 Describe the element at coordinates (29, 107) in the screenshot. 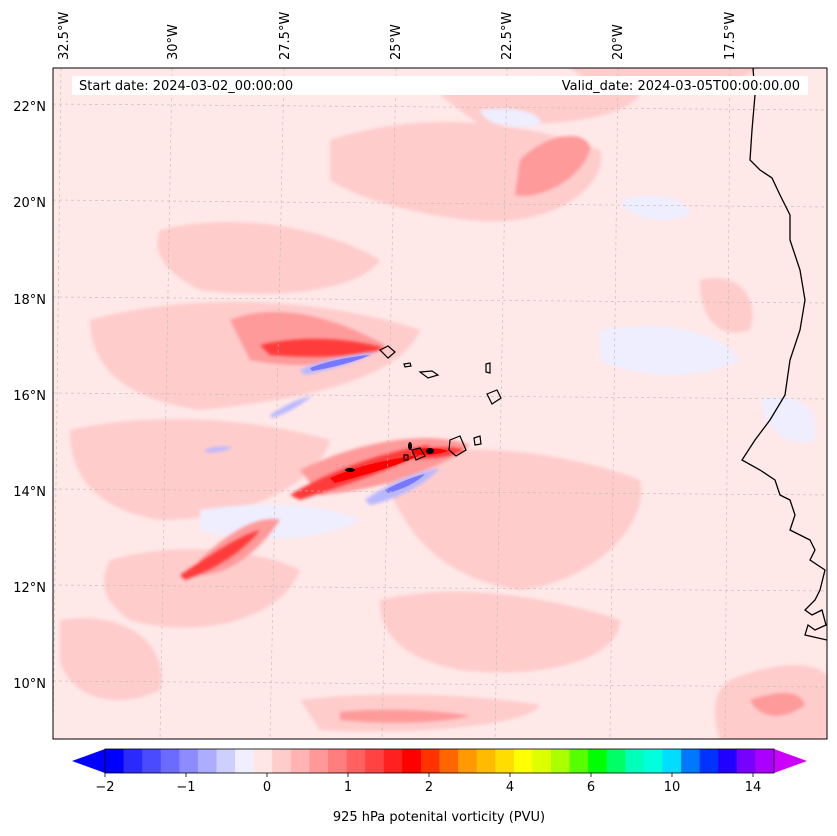

I see `lat-label: 22°N` at that location.